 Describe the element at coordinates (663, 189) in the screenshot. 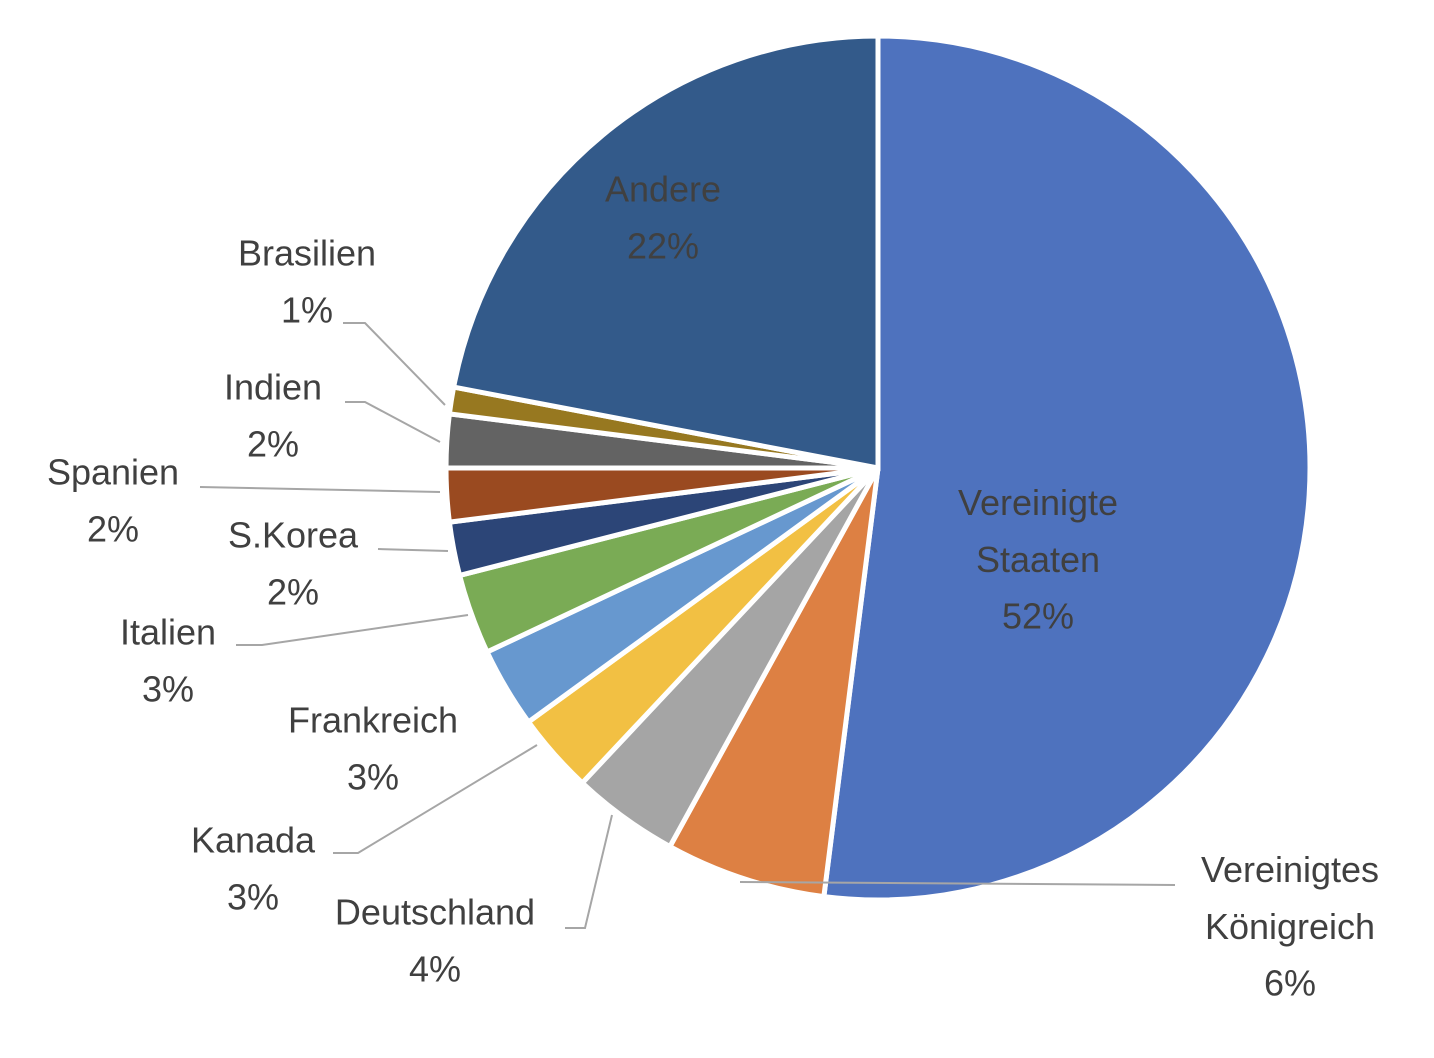

I see `slice-label: Andere` at that location.